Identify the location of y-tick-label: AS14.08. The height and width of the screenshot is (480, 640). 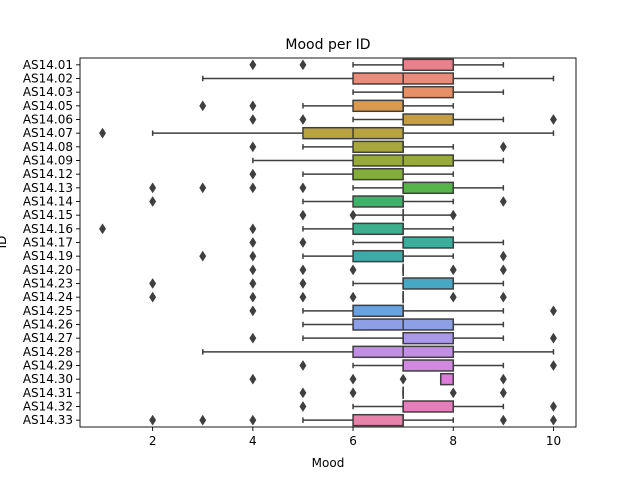
(48, 147).